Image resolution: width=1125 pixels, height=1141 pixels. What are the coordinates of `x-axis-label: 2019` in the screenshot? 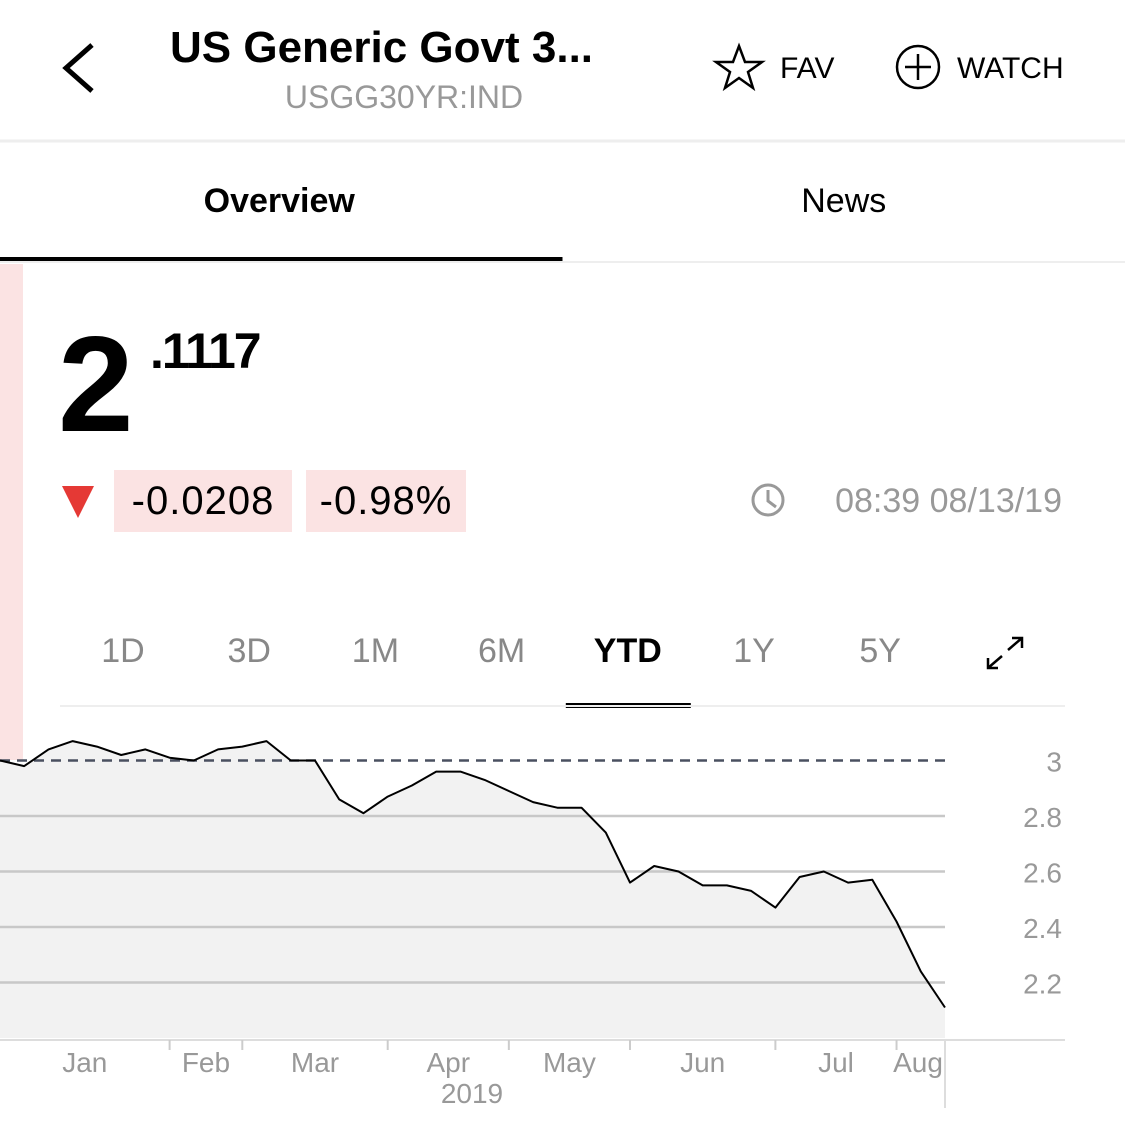 It's located at (472, 1093).